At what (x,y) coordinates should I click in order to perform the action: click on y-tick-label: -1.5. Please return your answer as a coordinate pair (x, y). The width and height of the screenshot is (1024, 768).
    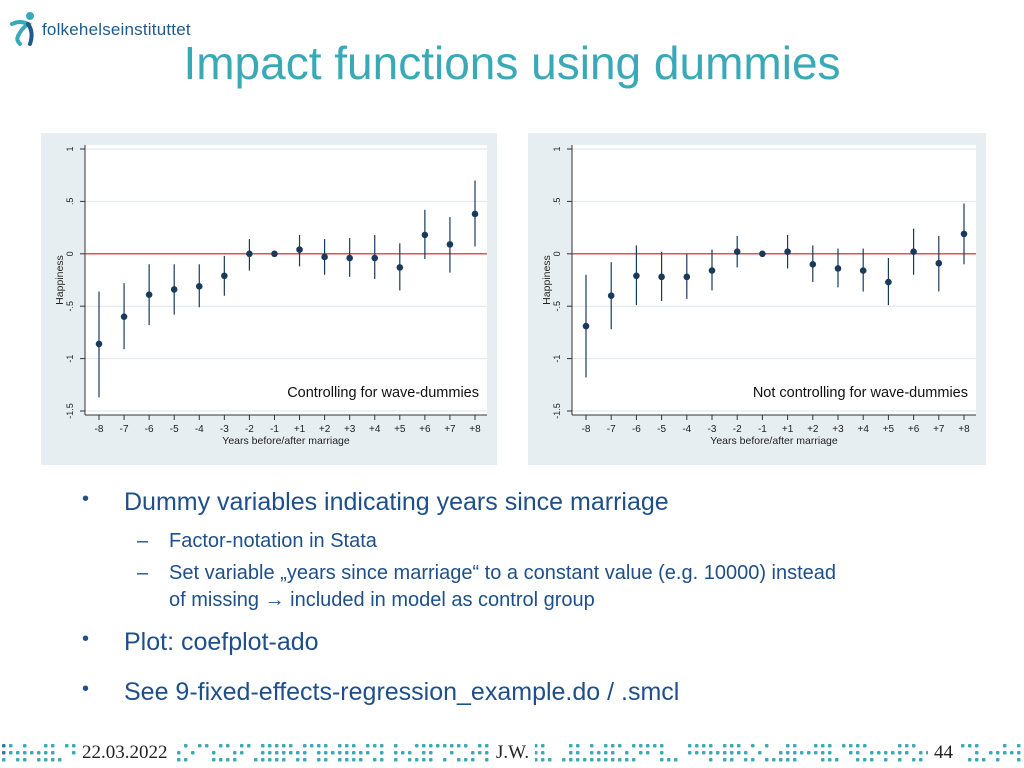
    Looking at the image, I should click on (557, 411).